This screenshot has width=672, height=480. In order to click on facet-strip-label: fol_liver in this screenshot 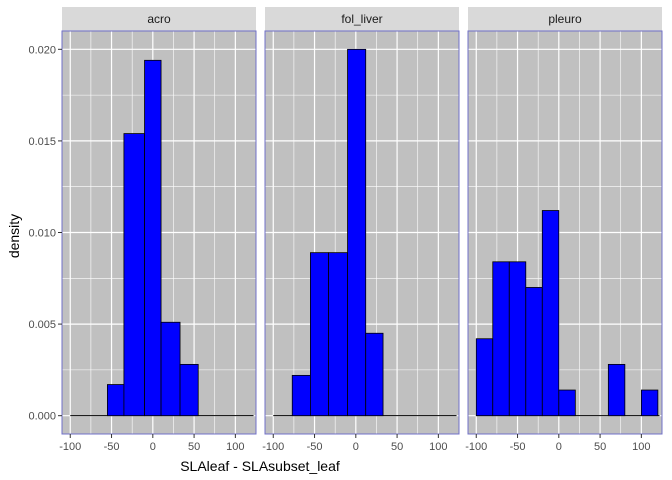, I will do `click(361, 19)`.